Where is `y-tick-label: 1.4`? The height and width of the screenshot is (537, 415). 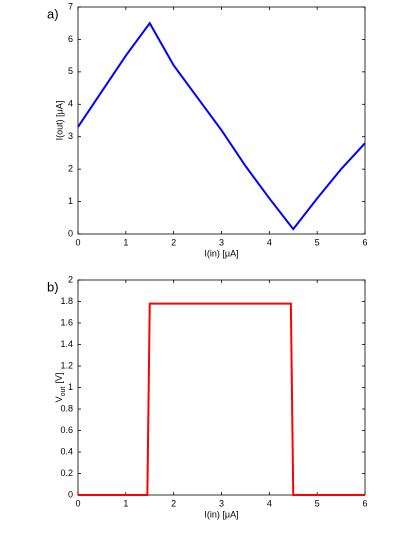 y-tick-label: 1.4 is located at coordinates (66, 344).